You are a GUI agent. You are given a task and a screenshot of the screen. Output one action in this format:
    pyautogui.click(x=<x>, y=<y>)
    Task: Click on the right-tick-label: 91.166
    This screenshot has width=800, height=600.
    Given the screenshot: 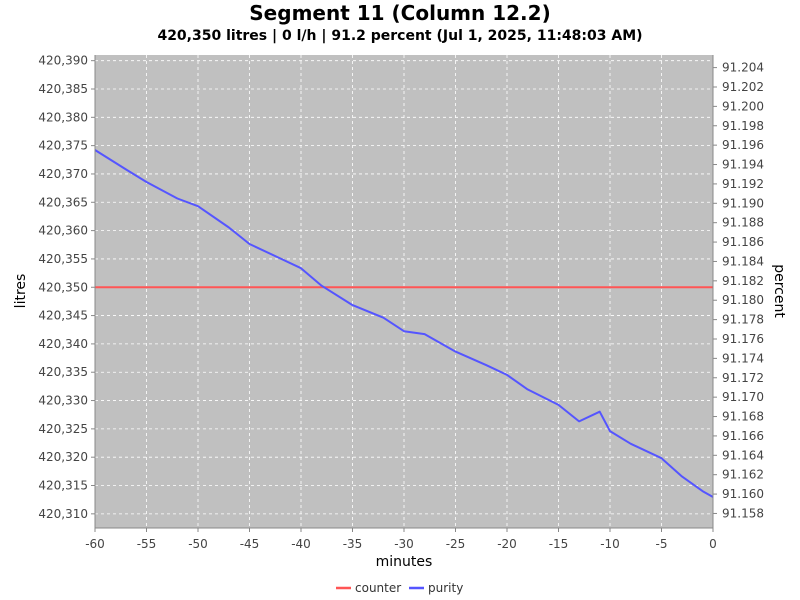 What is the action you would take?
    pyautogui.click(x=743, y=436)
    